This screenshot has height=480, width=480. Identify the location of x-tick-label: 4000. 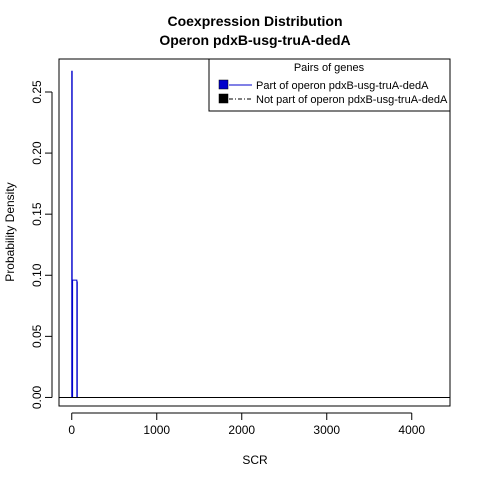
(411, 430).